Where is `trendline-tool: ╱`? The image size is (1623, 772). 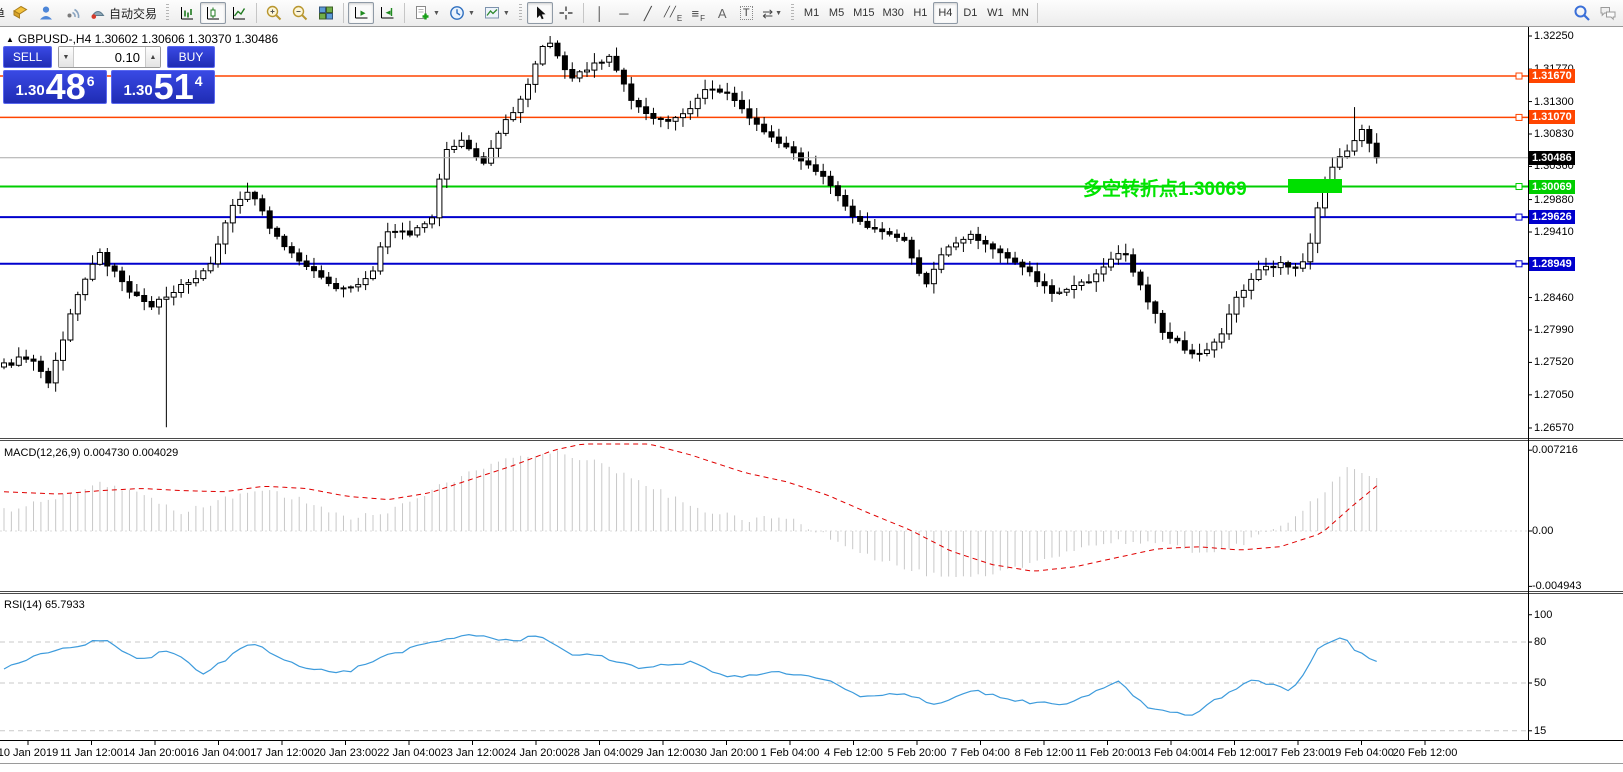 trendline-tool: ╱ is located at coordinates (648, 13).